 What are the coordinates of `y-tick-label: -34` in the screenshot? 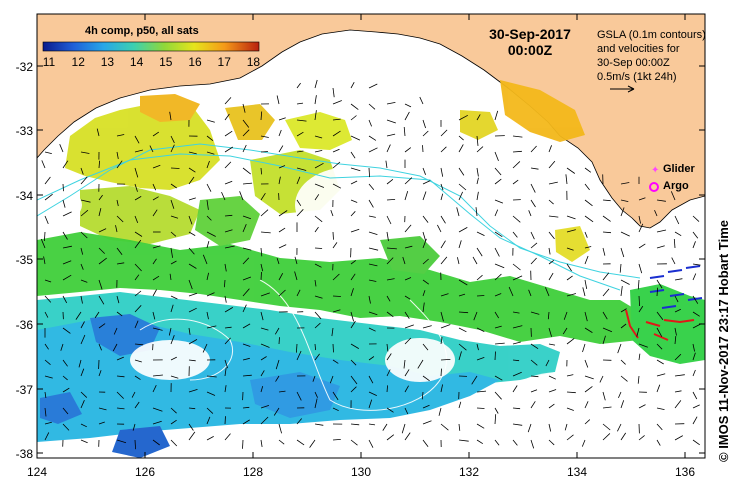 It's located at (25, 196).